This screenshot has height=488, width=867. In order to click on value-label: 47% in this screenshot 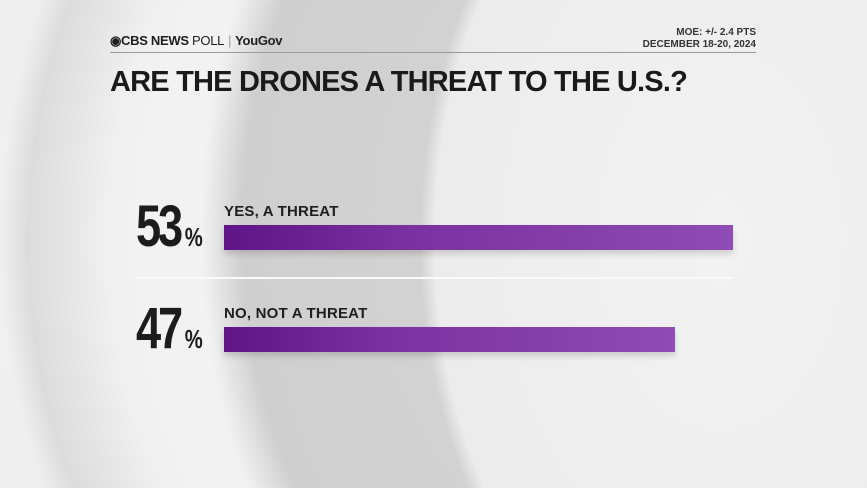, I will do `click(169, 334)`.